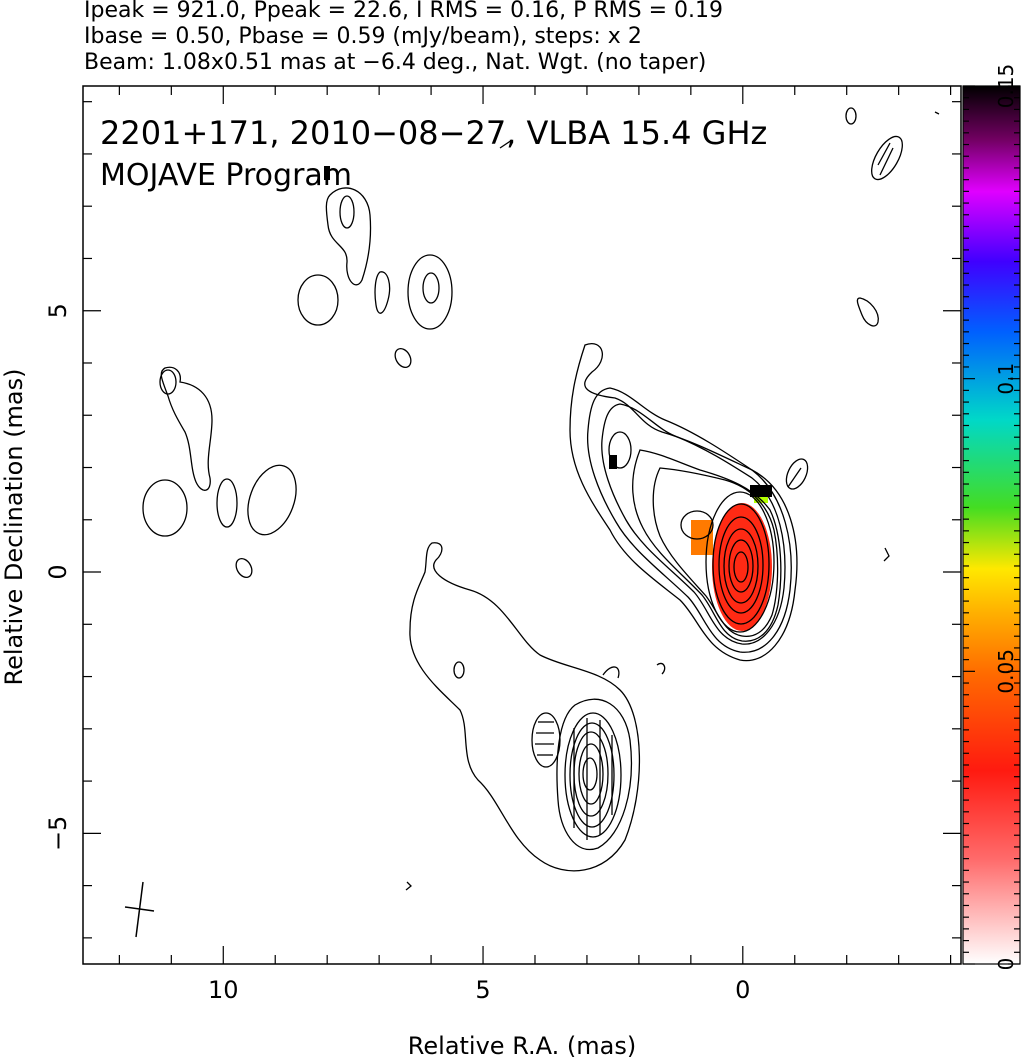 This screenshot has width=1022, height=1061. I want to click on colorbar-tick-label: 0.1, so click(1006, 379).